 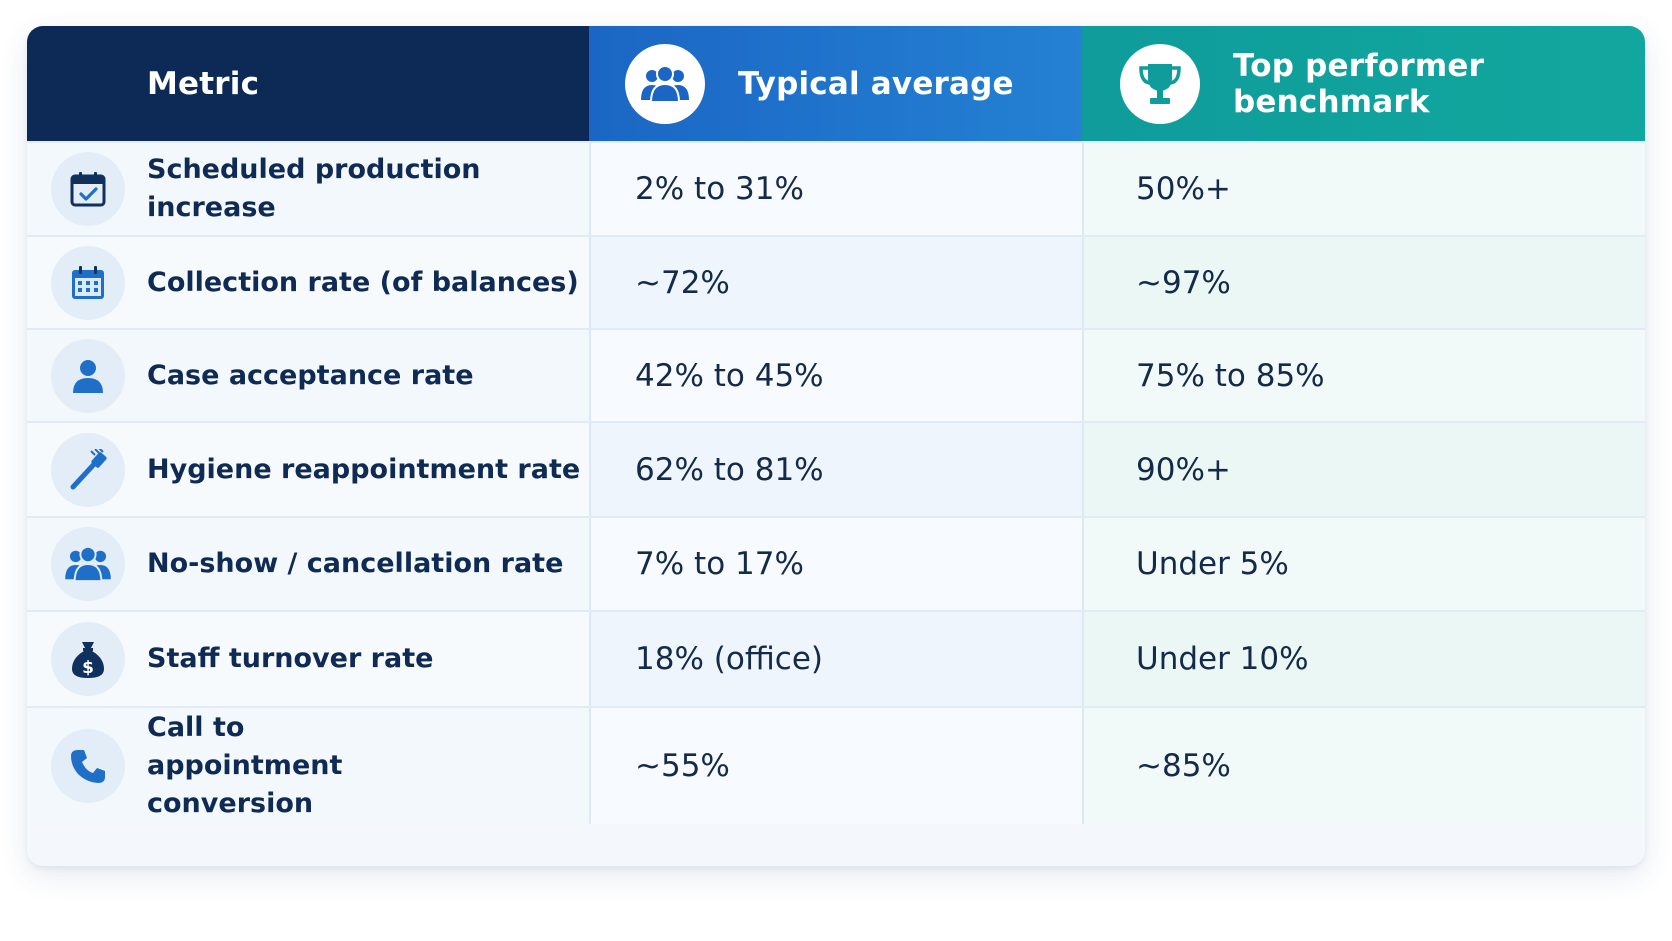 I want to click on header-top-performer: Top performer benchmark, so click(x=1363, y=83).